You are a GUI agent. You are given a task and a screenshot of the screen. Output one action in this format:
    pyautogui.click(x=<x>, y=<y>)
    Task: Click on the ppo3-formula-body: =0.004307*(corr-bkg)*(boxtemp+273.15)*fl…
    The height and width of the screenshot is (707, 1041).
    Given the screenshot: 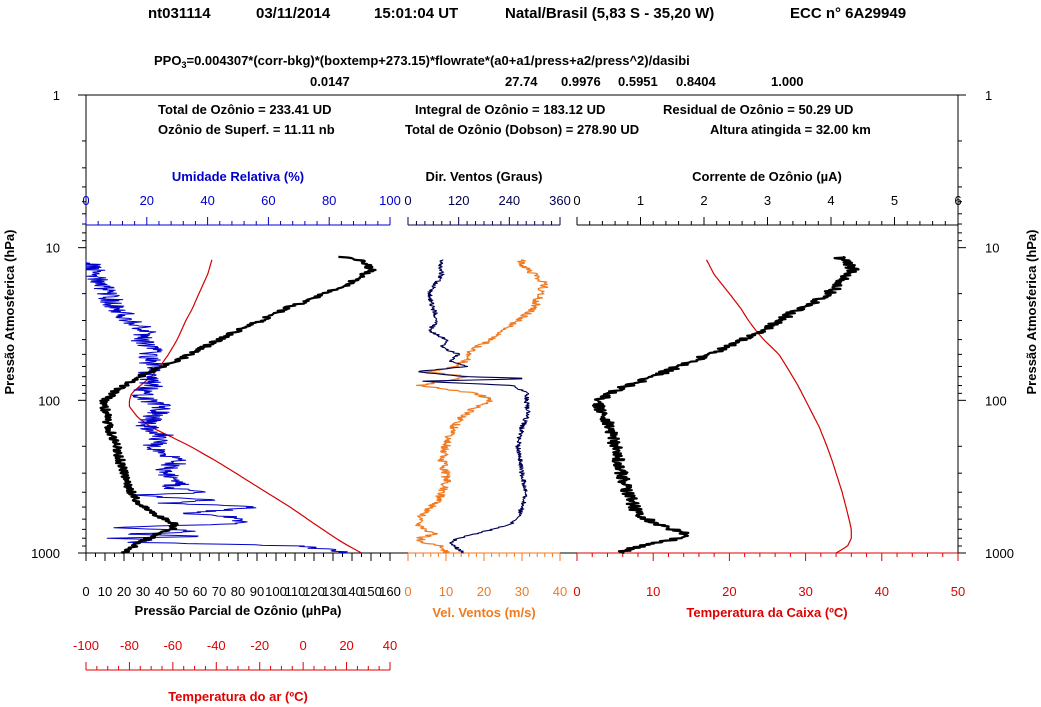 What is the action you would take?
    pyautogui.click(x=437, y=60)
    